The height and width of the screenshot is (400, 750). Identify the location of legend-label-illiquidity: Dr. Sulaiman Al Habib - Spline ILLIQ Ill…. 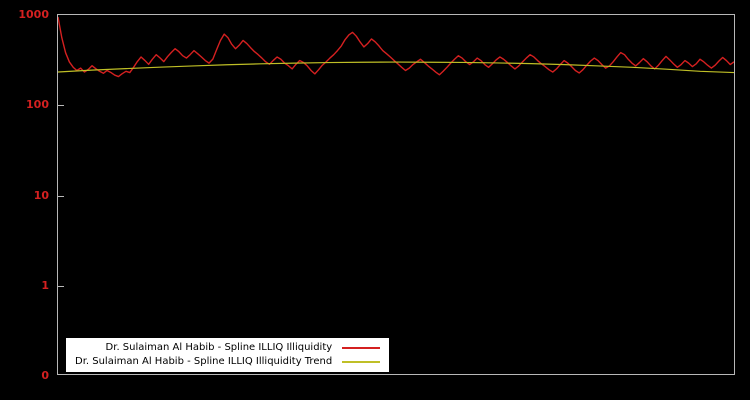
(219, 347).